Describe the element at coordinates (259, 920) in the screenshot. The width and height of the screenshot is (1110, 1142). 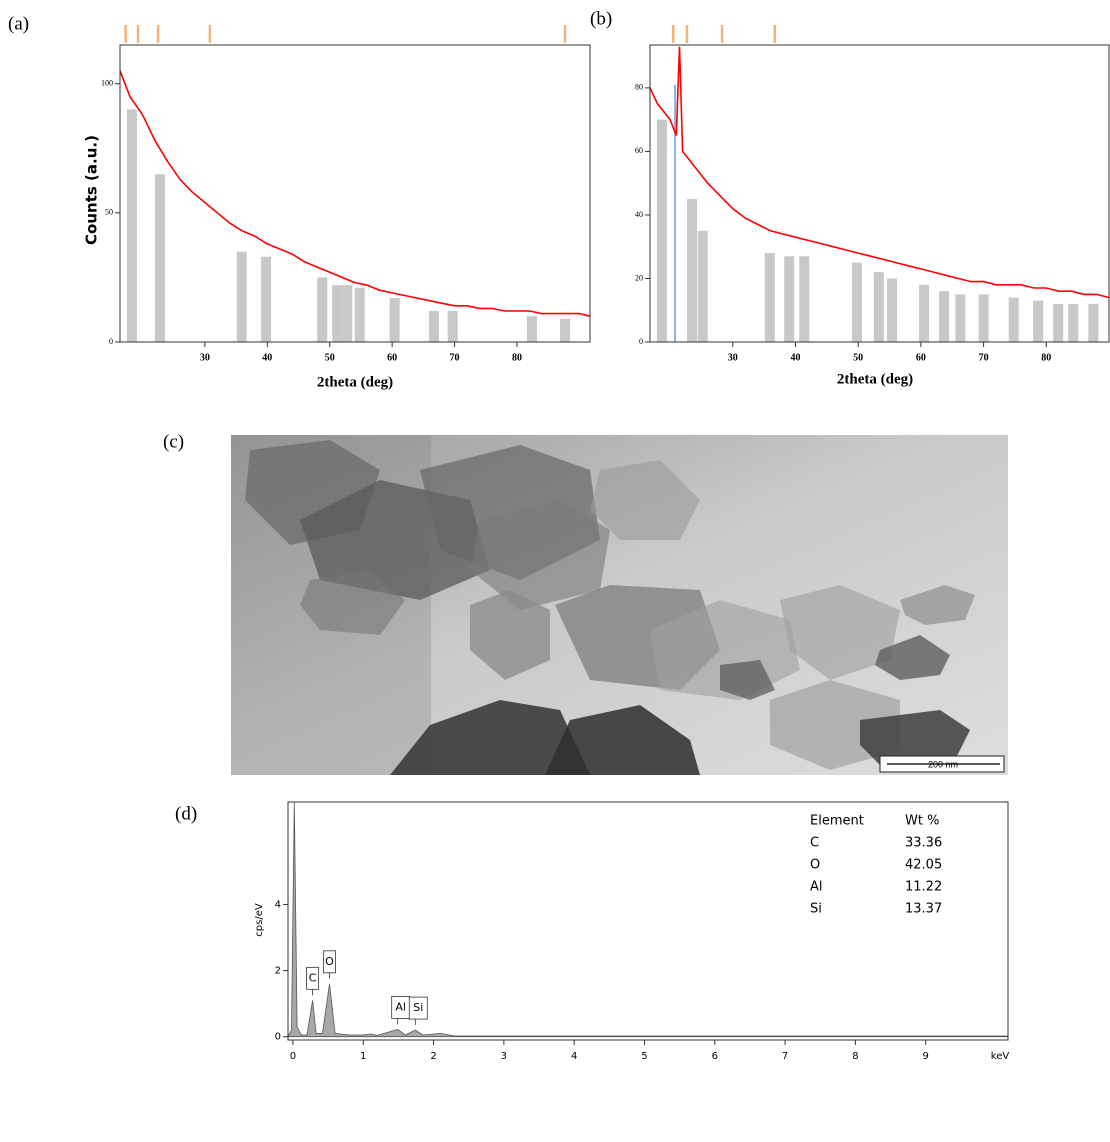
I see `y-axis-label: cps/eV` at that location.